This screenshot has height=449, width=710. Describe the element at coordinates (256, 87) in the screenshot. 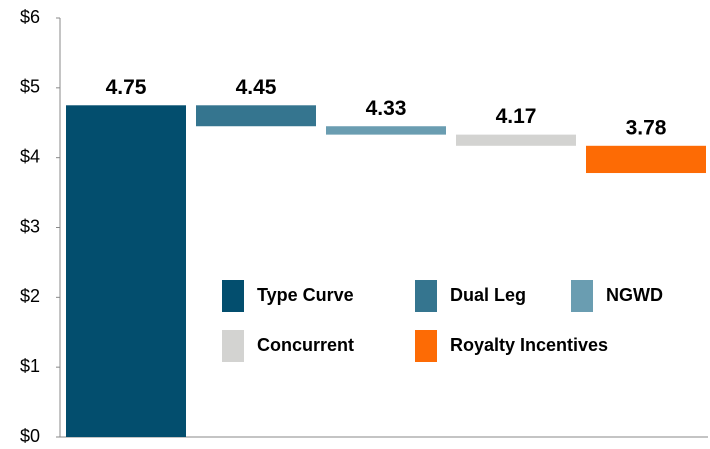

I see `value-label: 4.45` at that location.